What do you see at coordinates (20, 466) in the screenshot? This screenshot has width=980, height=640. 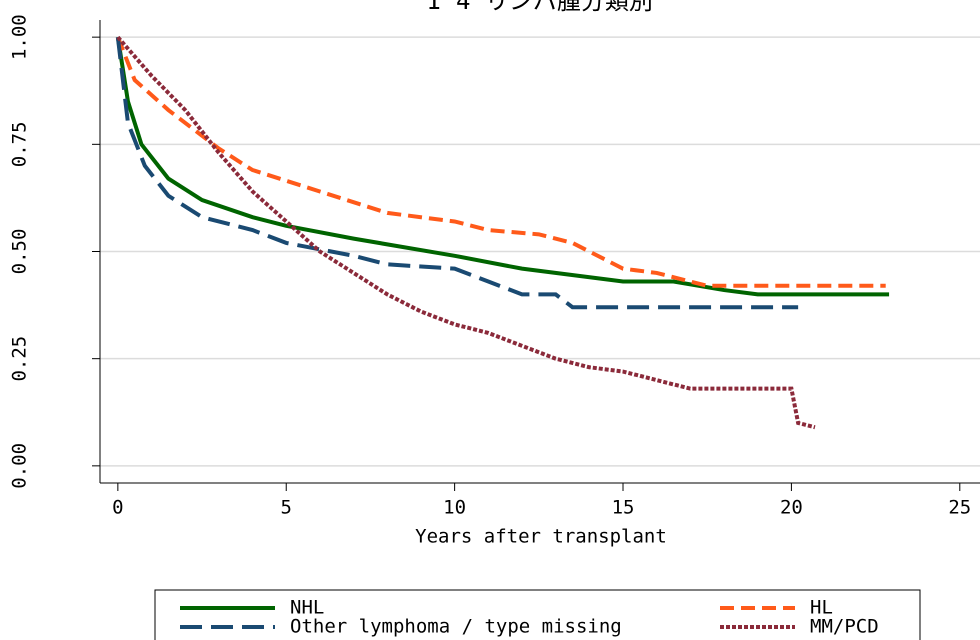 I see `y-tick-label: 0.00` at bounding box center [20, 466].